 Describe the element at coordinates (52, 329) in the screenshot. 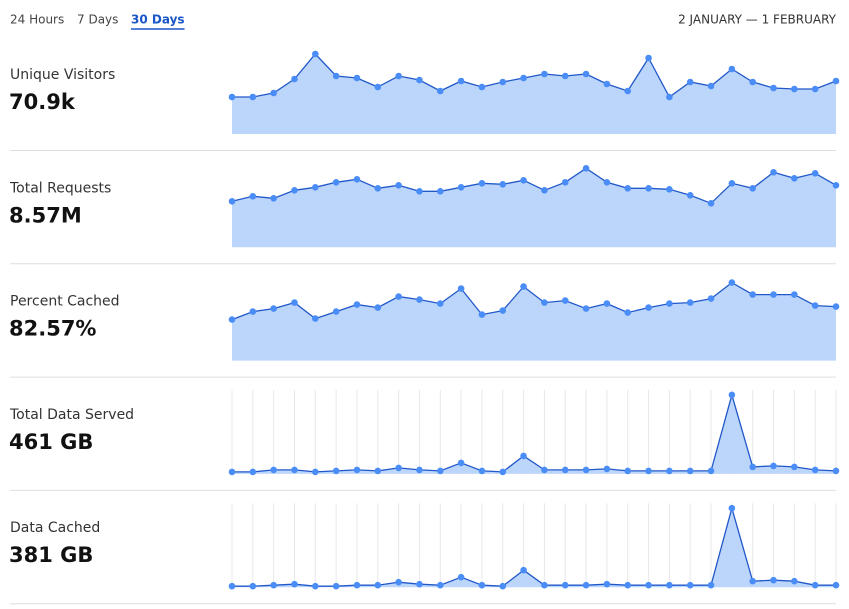

I see `metric-value: 82.57%` at that location.